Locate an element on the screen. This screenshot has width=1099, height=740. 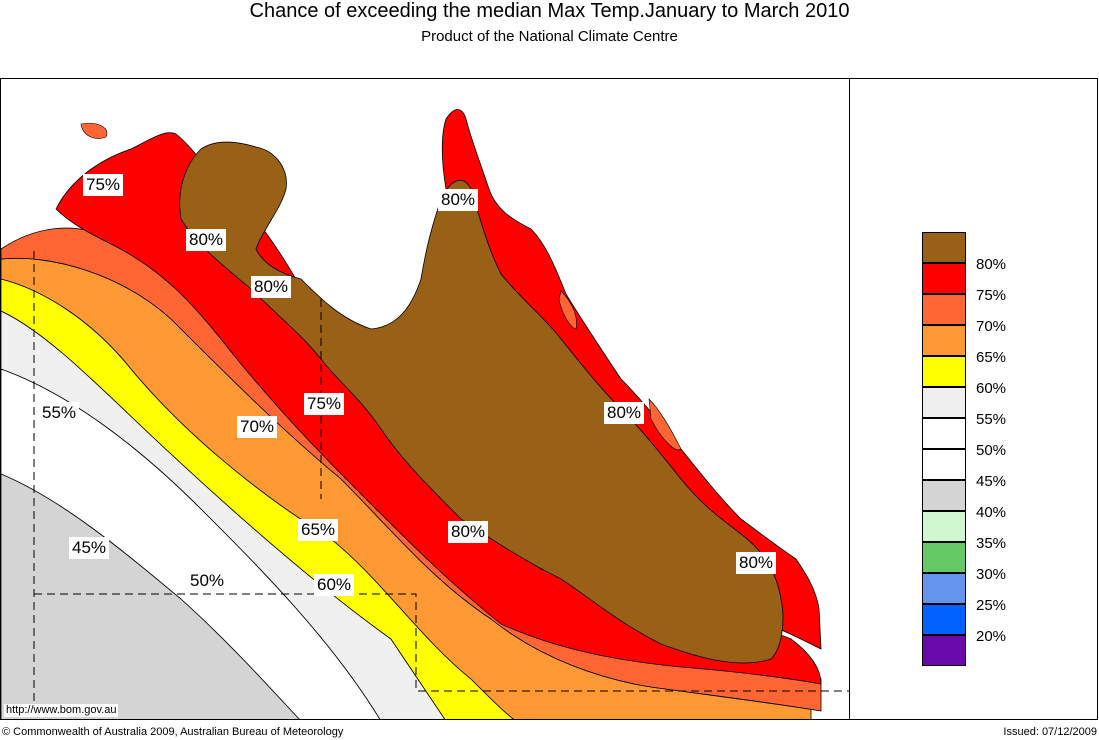
legend-label: 25% is located at coordinates (991, 605).